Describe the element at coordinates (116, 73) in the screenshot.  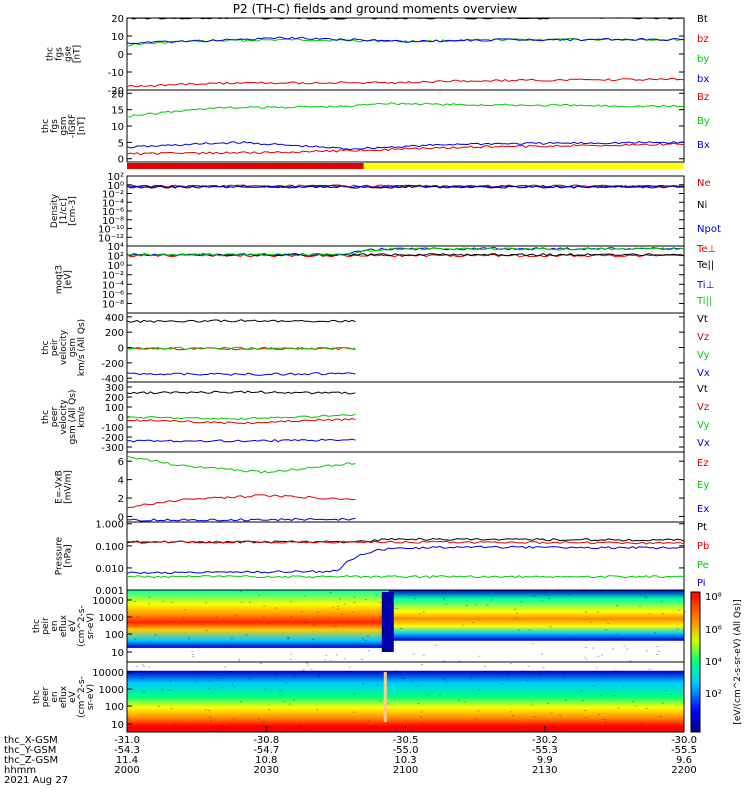
I see `ytick-label-fgs_gse: -10` at that location.